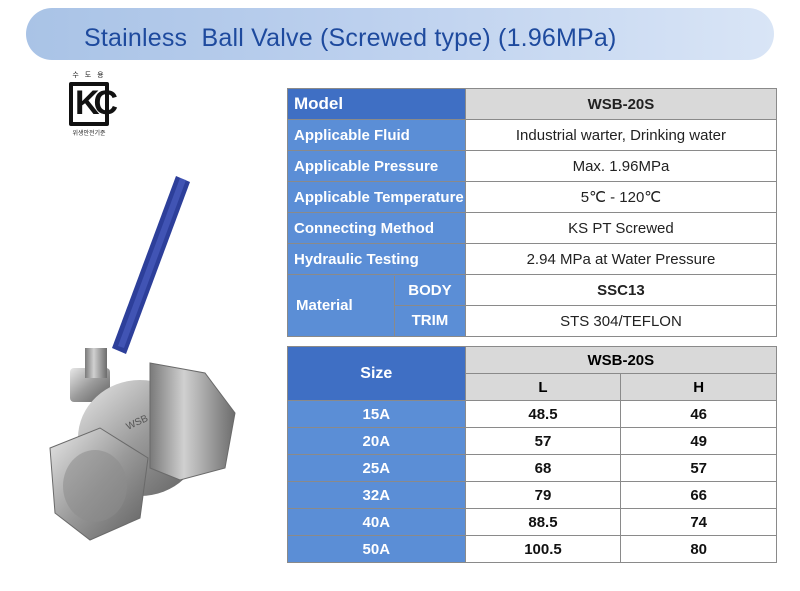 The image size is (800, 591). What do you see at coordinates (376, 166) in the screenshot?
I see `spec-label-pressure: Applicable Pressure` at bounding box center [376, 166].